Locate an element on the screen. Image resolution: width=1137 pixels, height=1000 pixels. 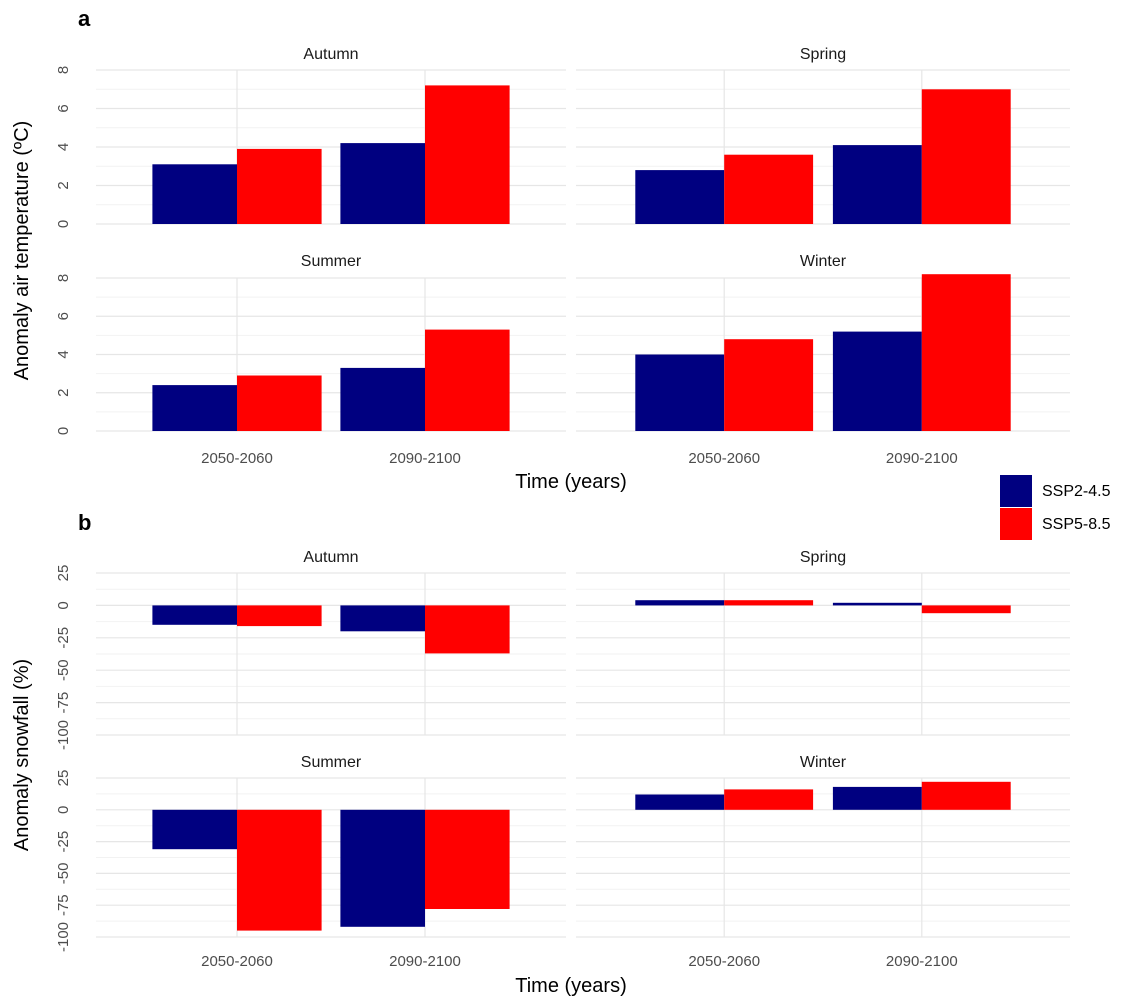
y-axis-title: Anomaly air temperature (ºC) is located at coordinates (22, 251).